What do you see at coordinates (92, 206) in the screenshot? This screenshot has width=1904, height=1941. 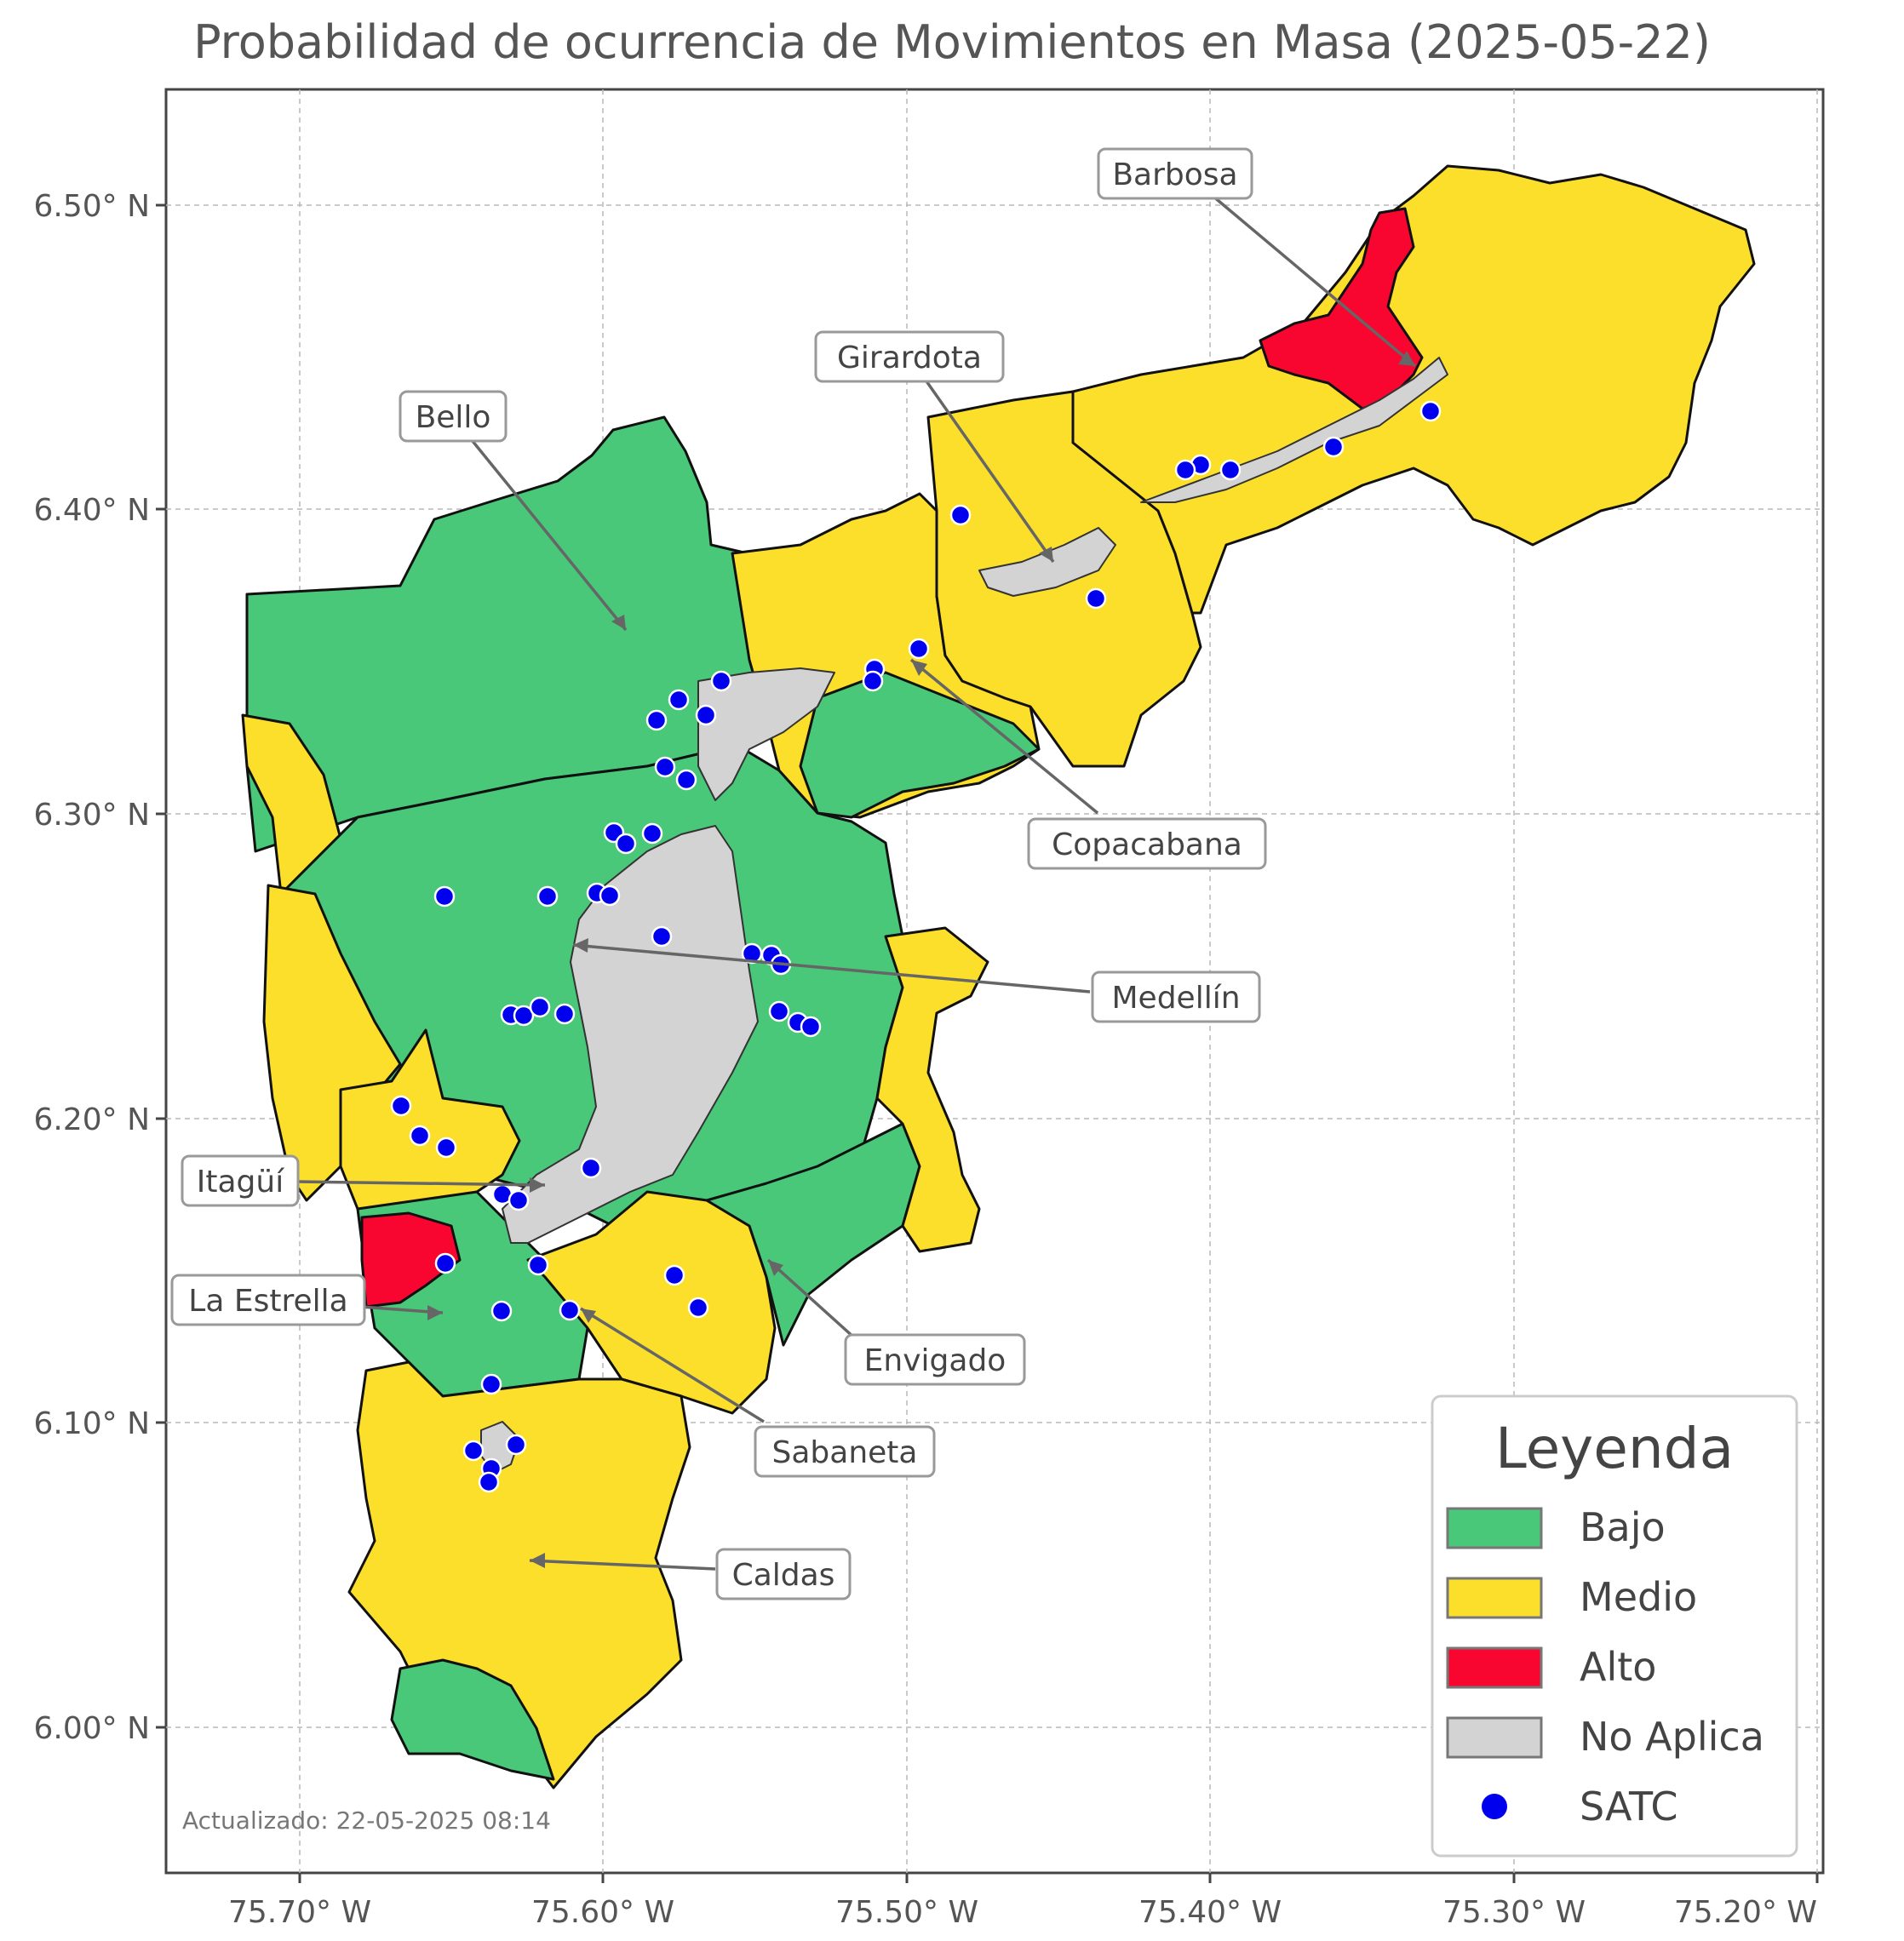 I see `y-tick-label: 6.50° N` at bounding box center [92, 206].